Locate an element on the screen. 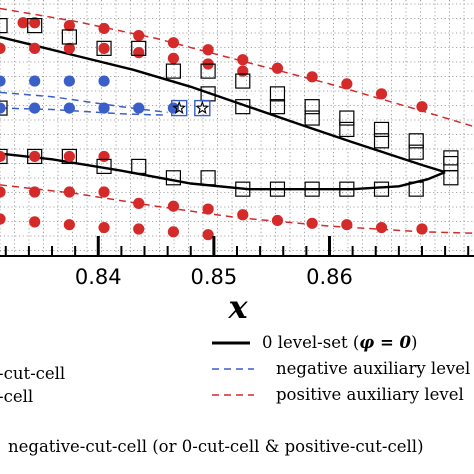 Image resolution: width=474 pixels, height=474 pixels. 0-cut-cell-point-11 is located at coordinates (381, 129).